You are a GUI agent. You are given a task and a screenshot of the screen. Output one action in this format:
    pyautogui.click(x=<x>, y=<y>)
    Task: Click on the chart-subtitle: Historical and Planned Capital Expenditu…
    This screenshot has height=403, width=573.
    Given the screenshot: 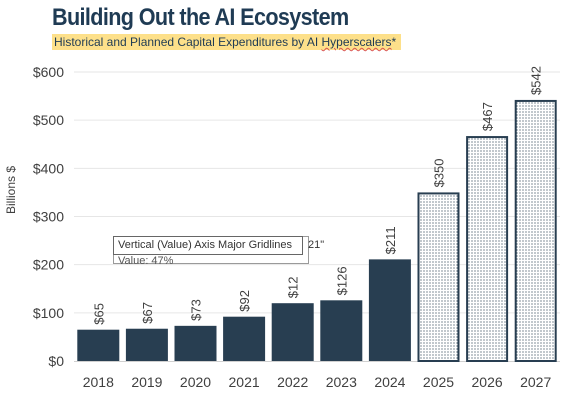 What is the action you would take?
    pyautogui.click(x=227, y=42)
    